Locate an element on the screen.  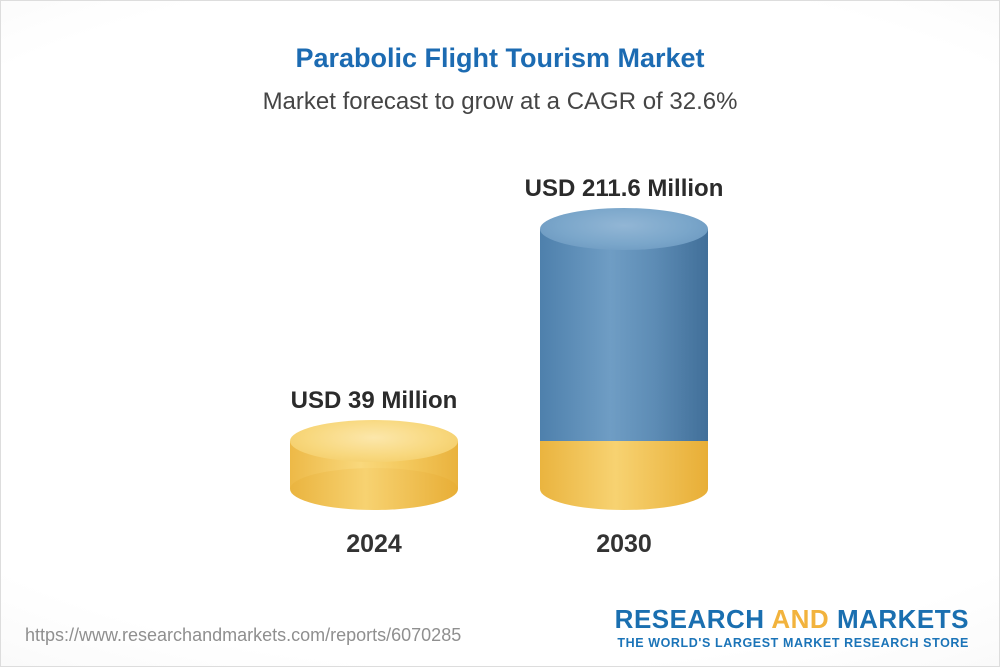
category-label-2030: 2030 is located at coordinates (624, 544).